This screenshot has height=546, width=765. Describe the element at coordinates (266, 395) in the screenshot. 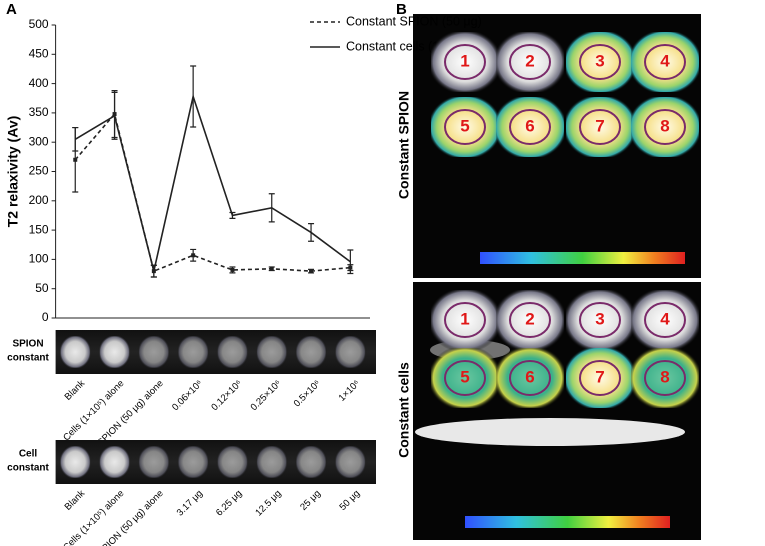

I see `strip-caption: 0.25×10⁶` at that location.